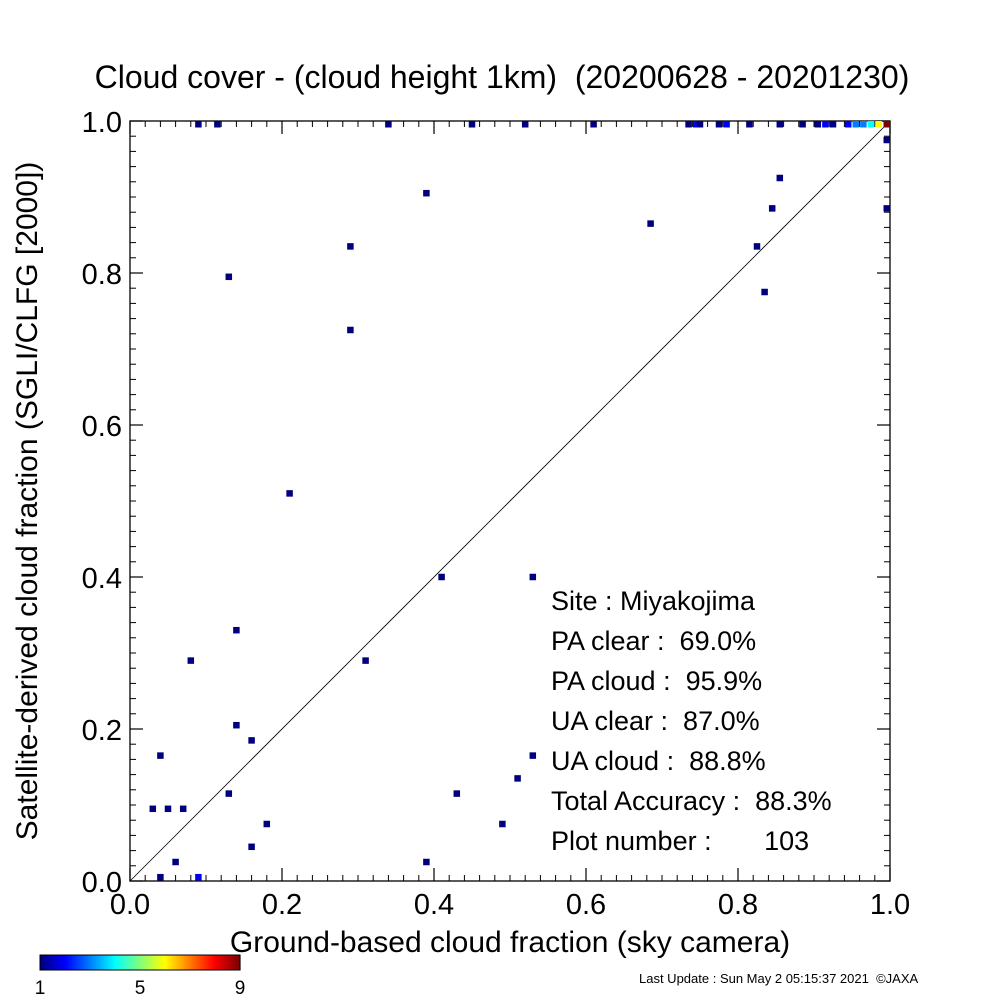 This screenshot has width=1000, height=1000. I want to click on x-tick-label: 1.0, so click(890, 905).